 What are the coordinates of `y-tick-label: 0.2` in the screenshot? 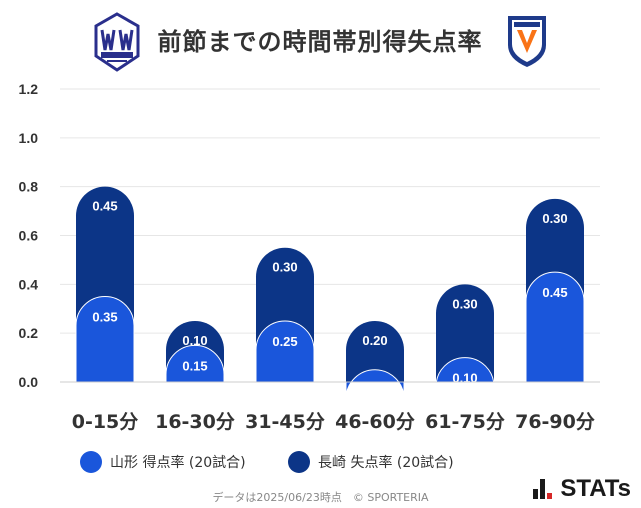 It's located at (29, 333).